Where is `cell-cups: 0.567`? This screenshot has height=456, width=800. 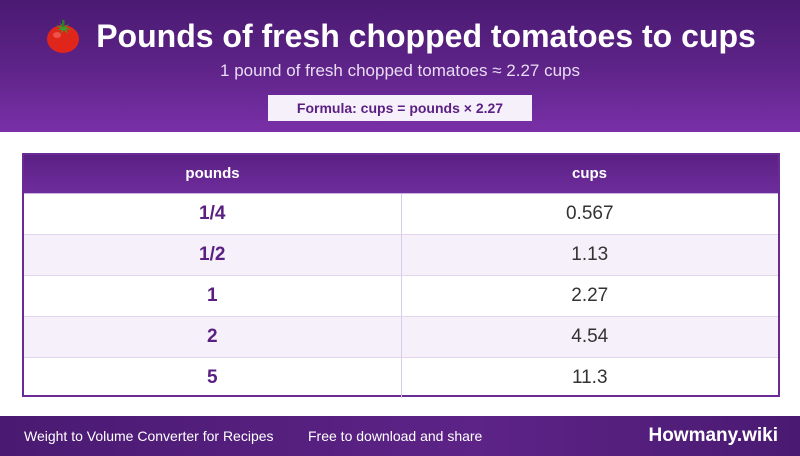 cell-cups: 0.567 is located at coordinates (589, 213).